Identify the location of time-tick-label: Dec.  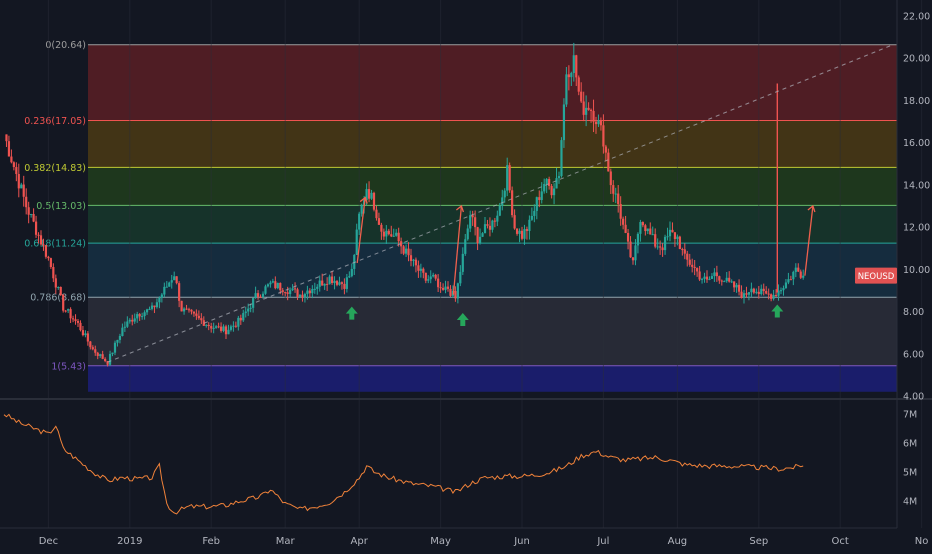
(48, 541).